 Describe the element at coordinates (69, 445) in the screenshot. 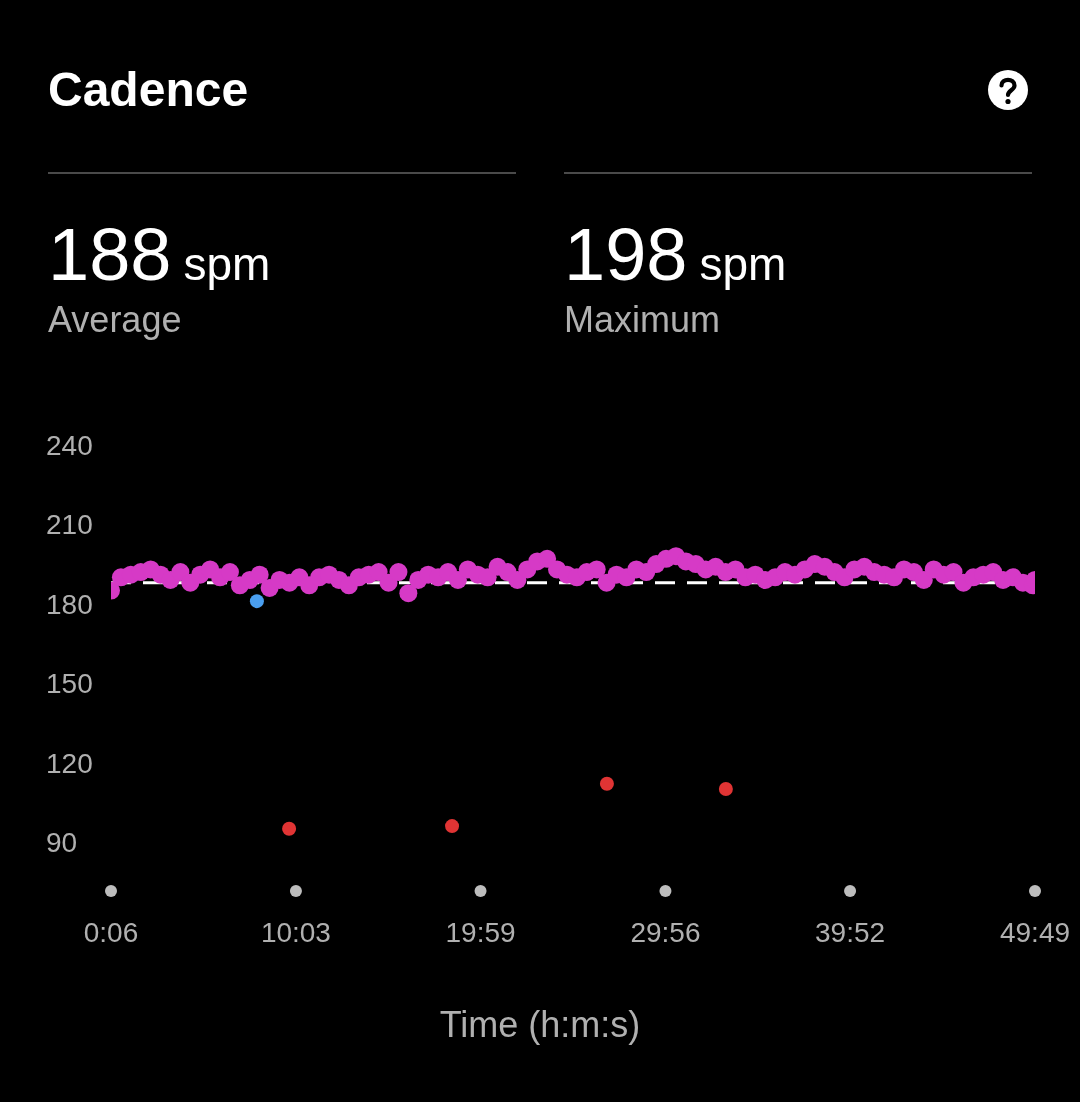

I see `y-tick-label: 240` at that location.